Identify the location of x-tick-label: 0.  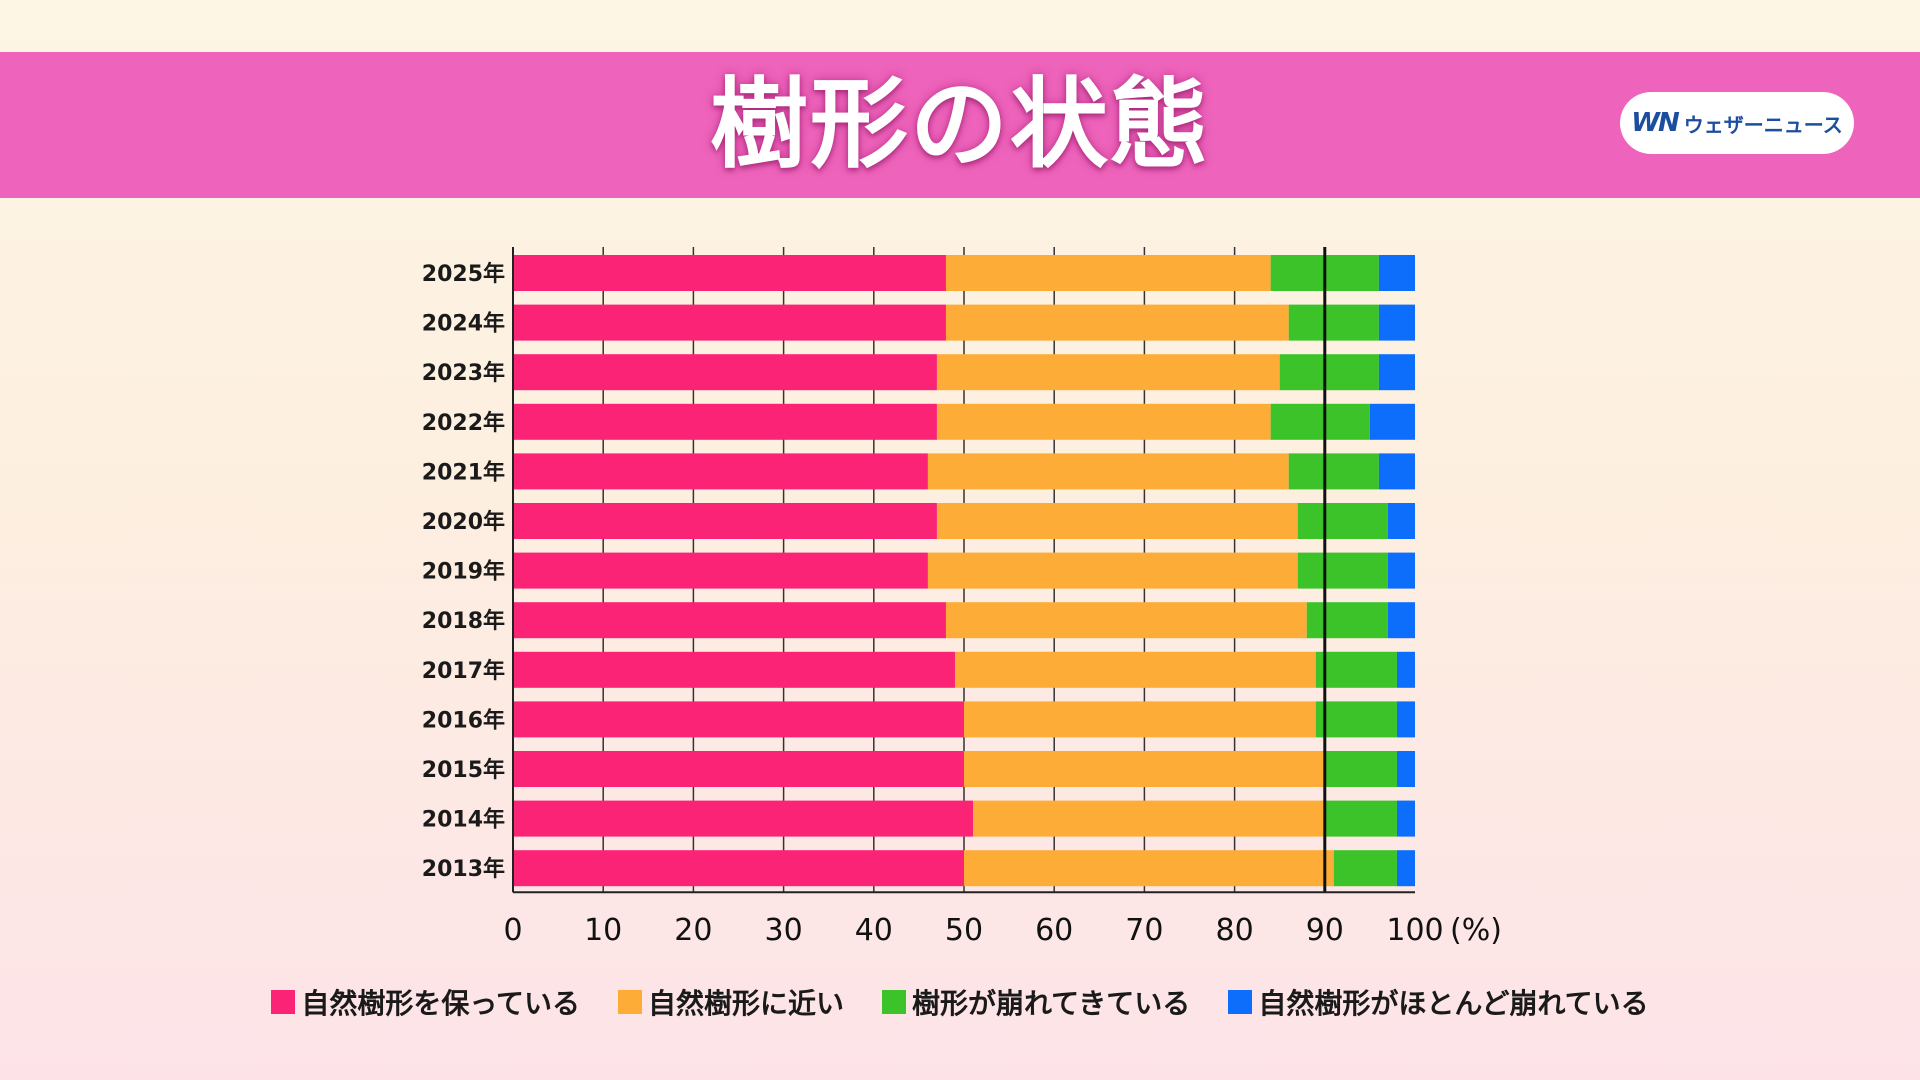
(512, 930).